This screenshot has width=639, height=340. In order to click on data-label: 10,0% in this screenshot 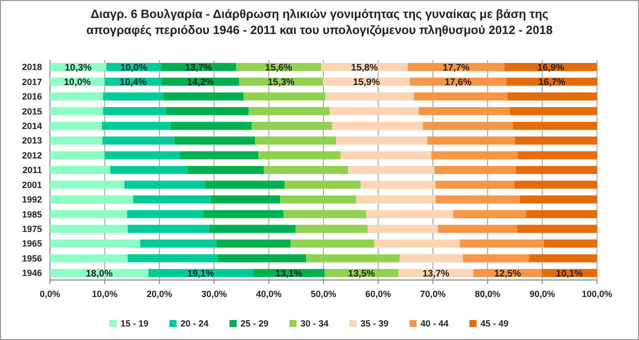, I will do `click(78, 82)`.